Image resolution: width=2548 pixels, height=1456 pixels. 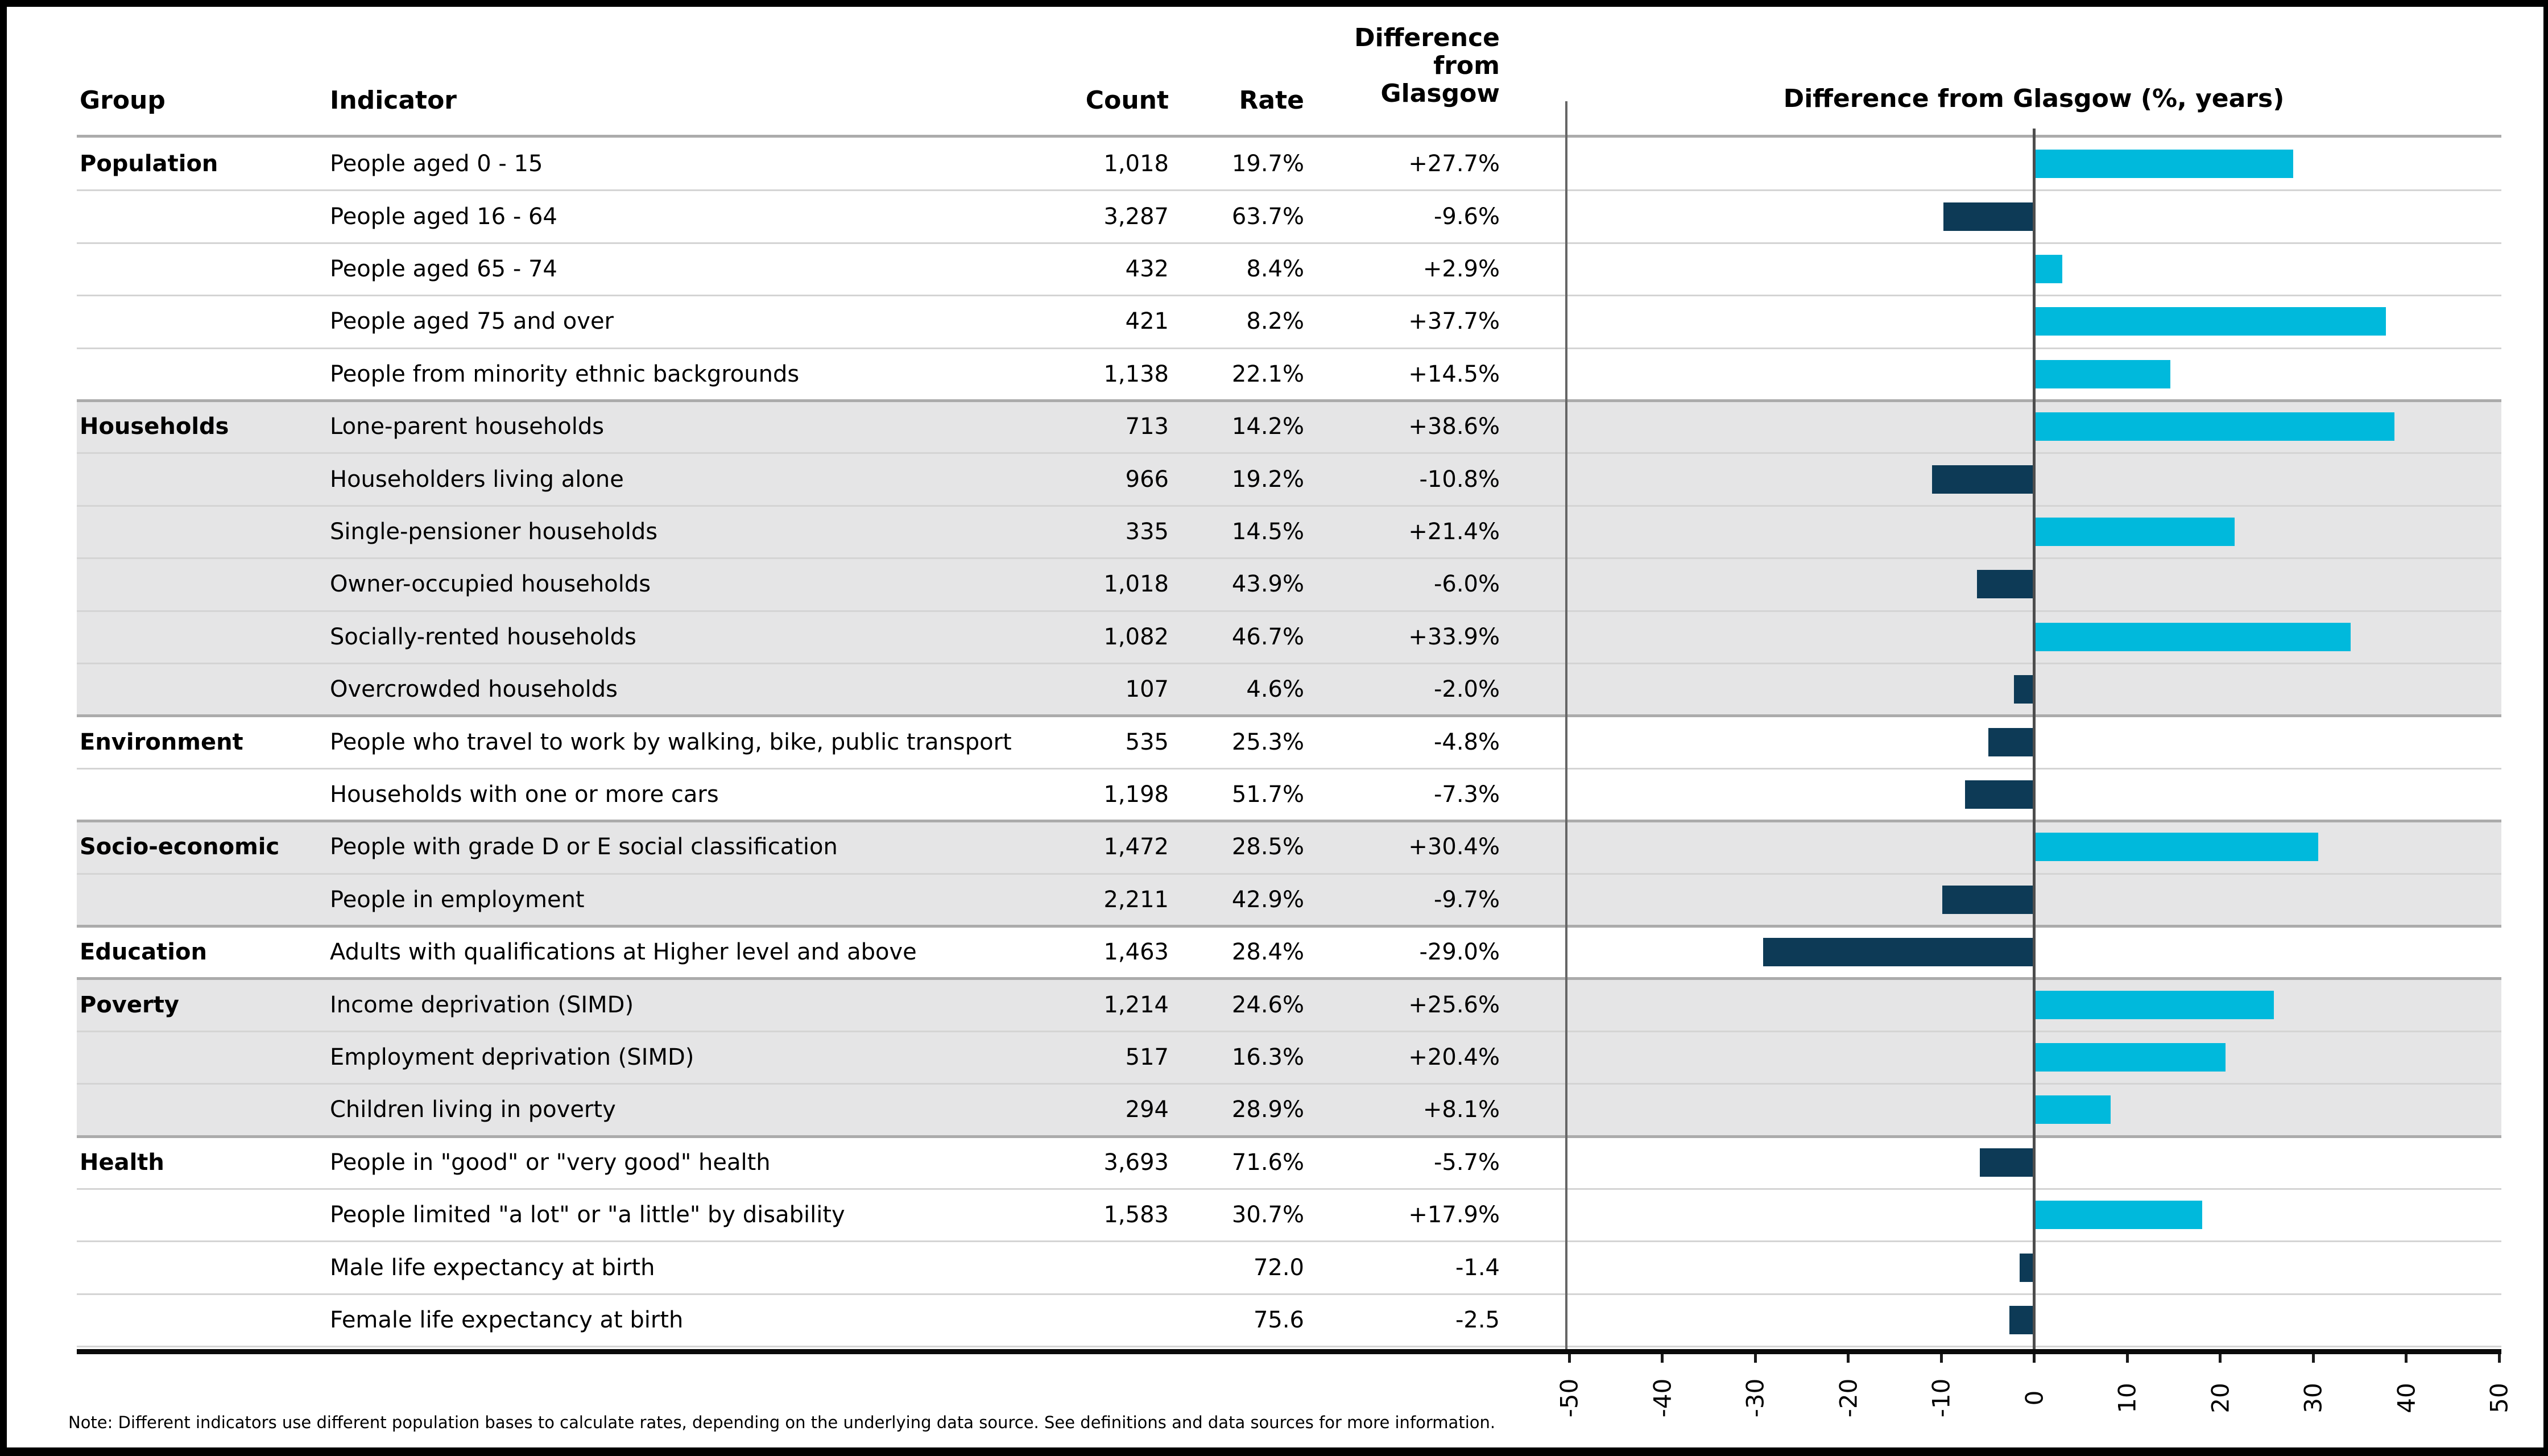 What do you see at coordinates (1278, 1319) in the screenshot?
I see `rate-value: 75.6` at bounding box center [1278, 1319].